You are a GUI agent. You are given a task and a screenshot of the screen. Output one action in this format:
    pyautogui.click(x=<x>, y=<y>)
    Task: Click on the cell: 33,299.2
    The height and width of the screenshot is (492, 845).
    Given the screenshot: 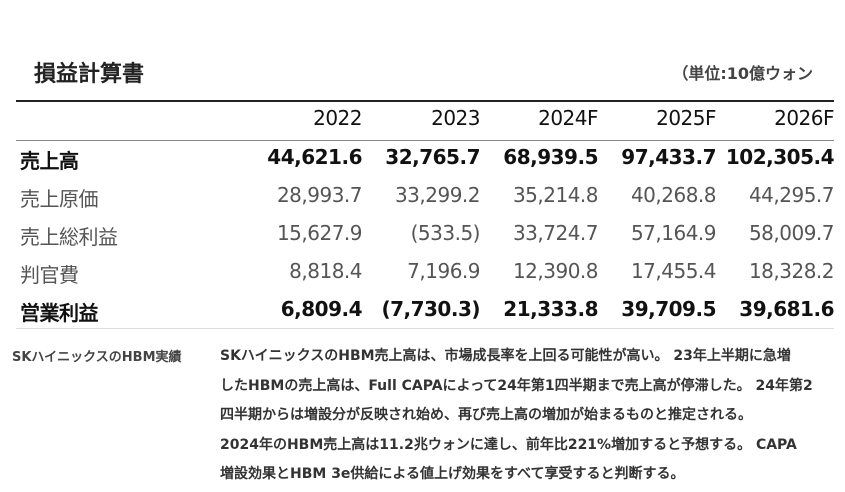 What is the action you would take?
    pyautogui.click(x=437, y=195)
    